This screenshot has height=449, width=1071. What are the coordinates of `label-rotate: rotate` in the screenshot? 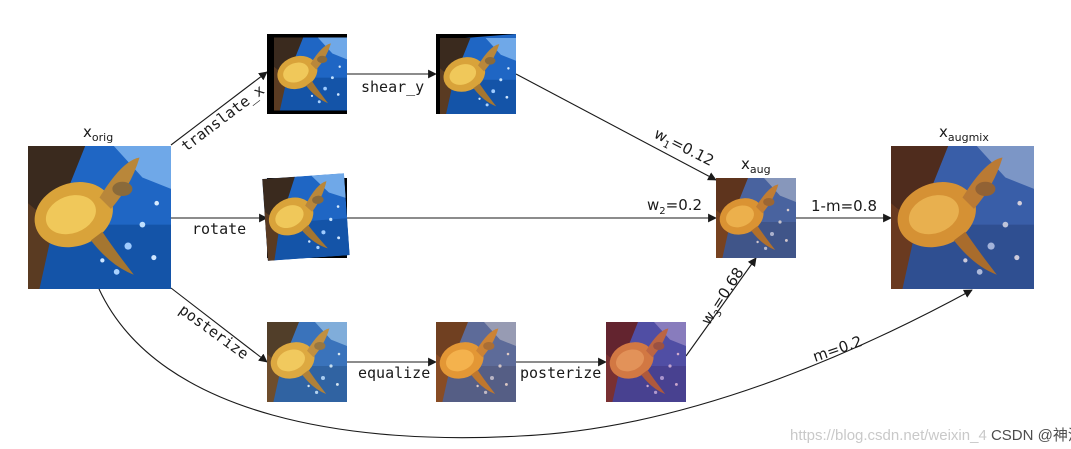 It's located at (219, 229).